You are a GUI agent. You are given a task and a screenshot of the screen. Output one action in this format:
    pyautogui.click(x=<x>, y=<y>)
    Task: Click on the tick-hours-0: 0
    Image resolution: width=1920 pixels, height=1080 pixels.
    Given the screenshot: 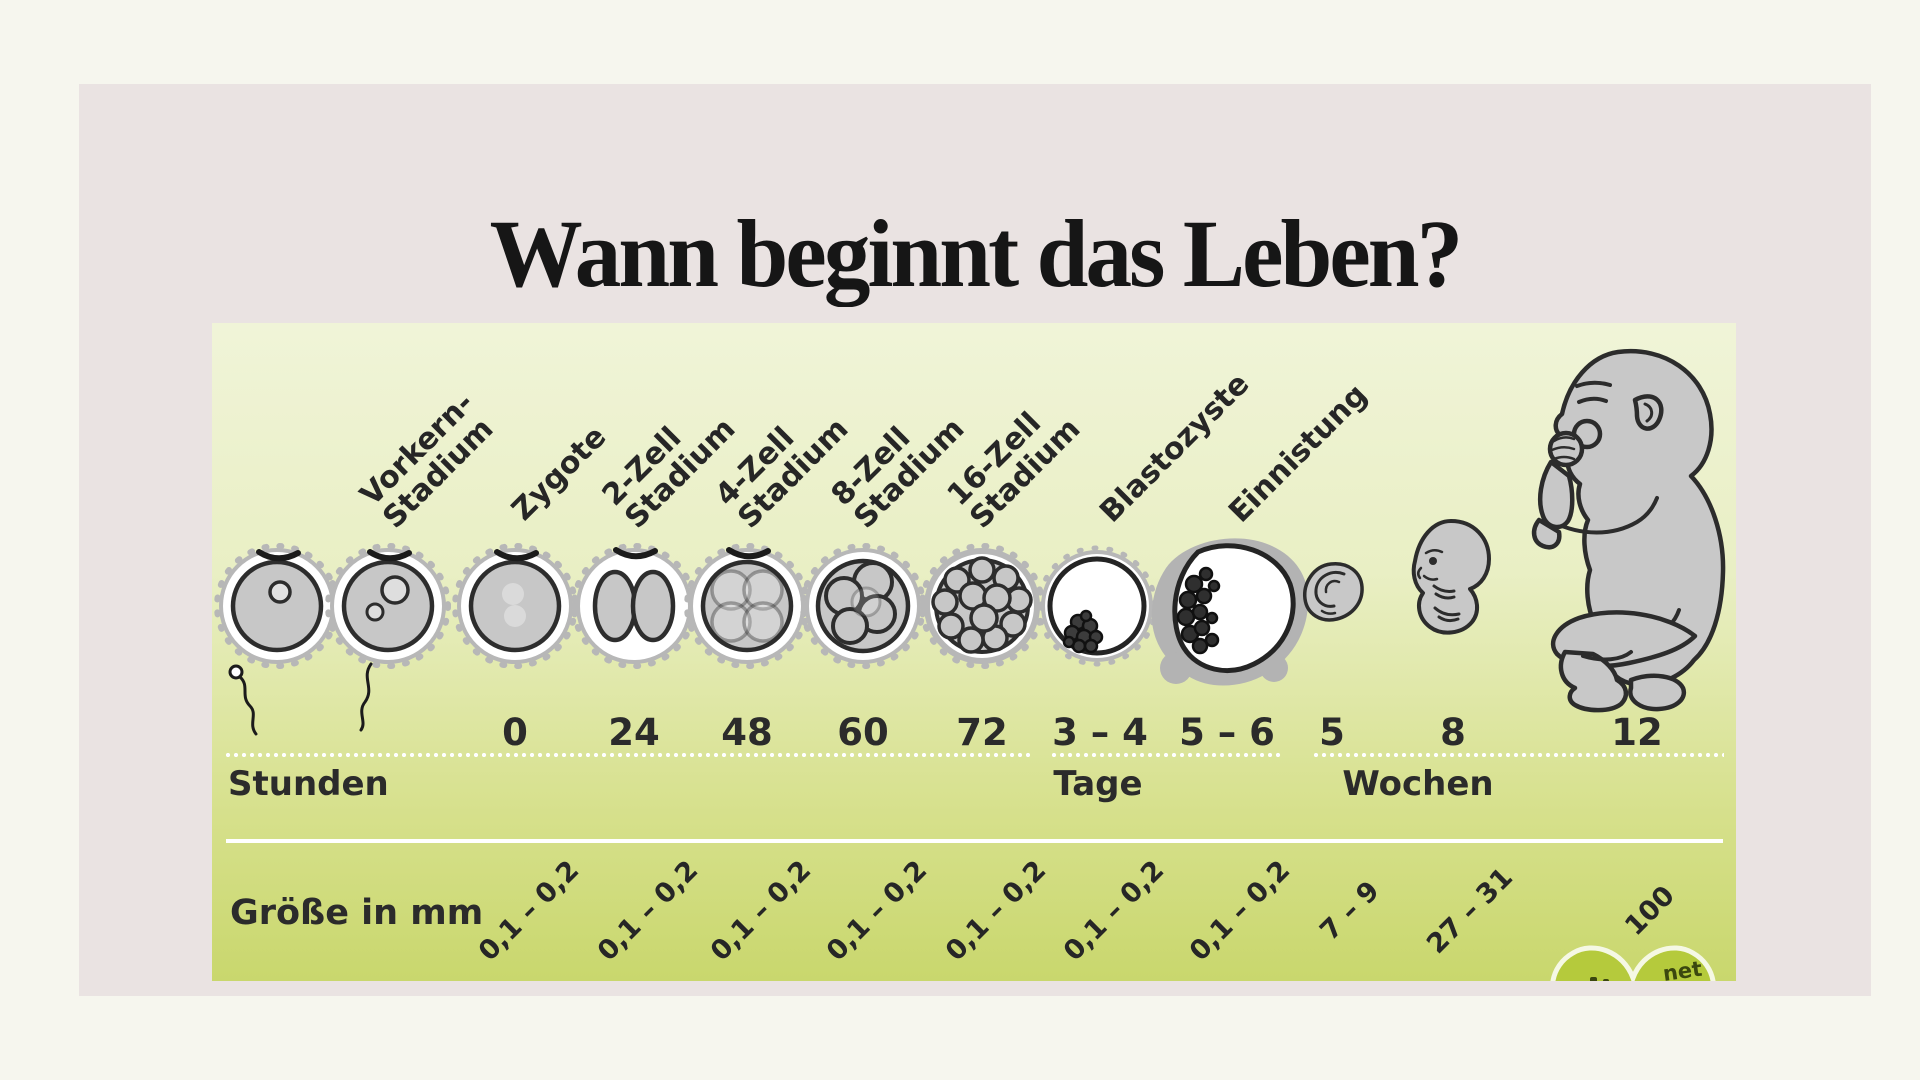 What is the action you would take?
    pyautogui.click(x=515, y=732)
    